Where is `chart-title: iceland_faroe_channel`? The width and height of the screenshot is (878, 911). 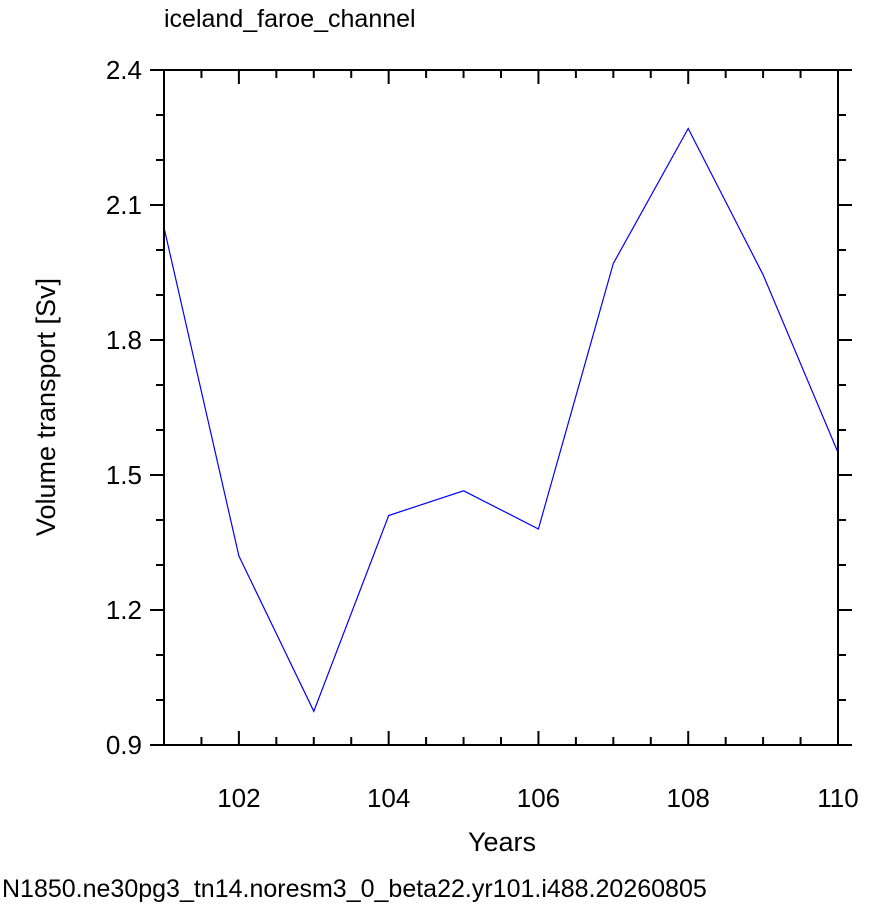 chart-title: iceland_faroe_channel is located at coordinates (290, 19).